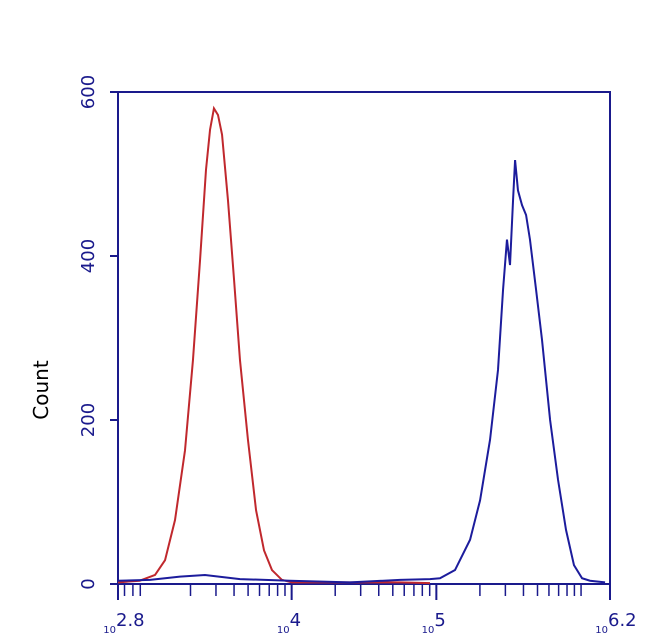 This screenshot has height=638, width=650. What do you see at coordinates (88, 583) in the screenshot?
I see `y-tick-label: 0` at bounding box center [88, 583].